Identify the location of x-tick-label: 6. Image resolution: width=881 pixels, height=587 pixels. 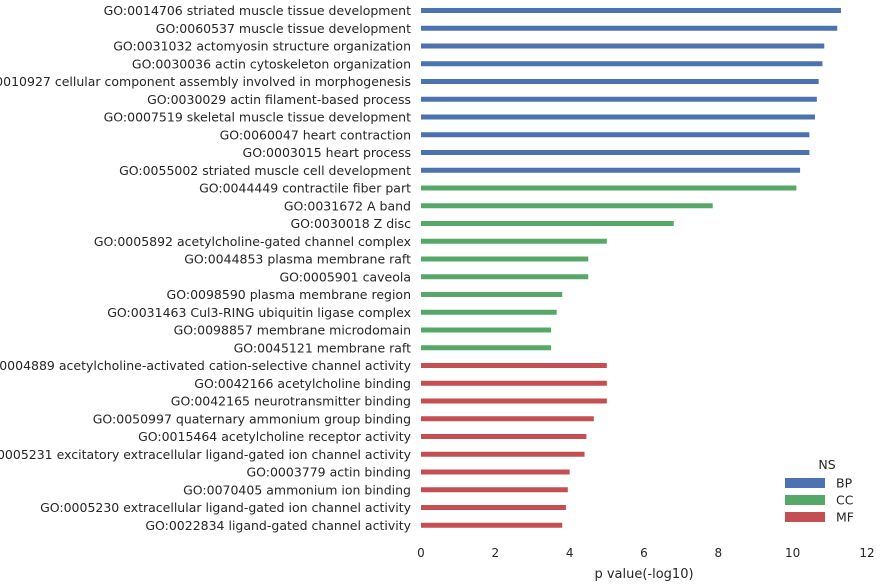
(644, 553).